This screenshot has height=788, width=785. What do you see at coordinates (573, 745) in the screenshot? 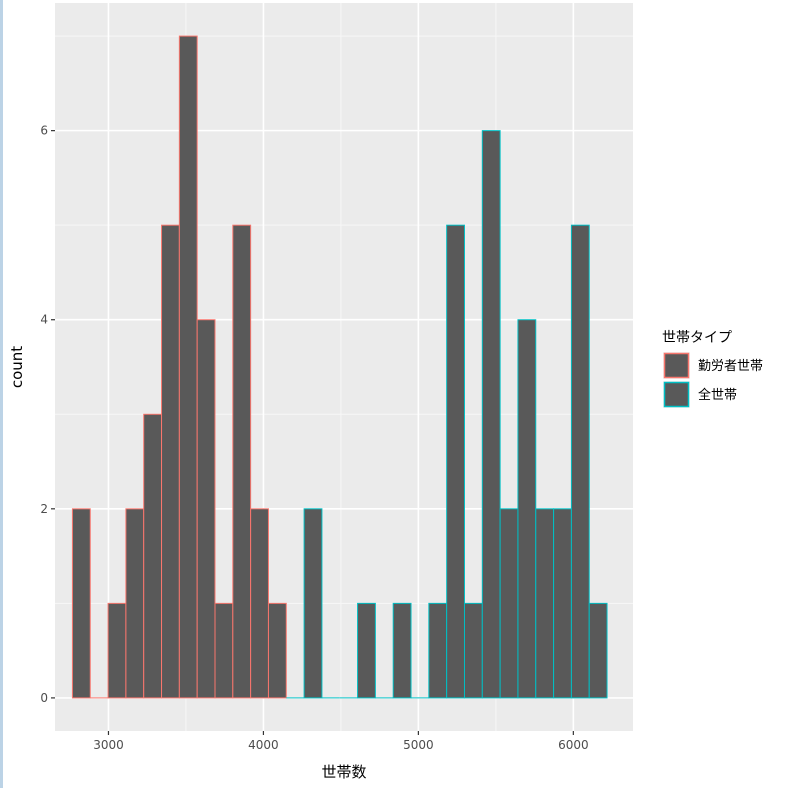
I see `x-tick-label: 6000` at bounding box center [573, 745].